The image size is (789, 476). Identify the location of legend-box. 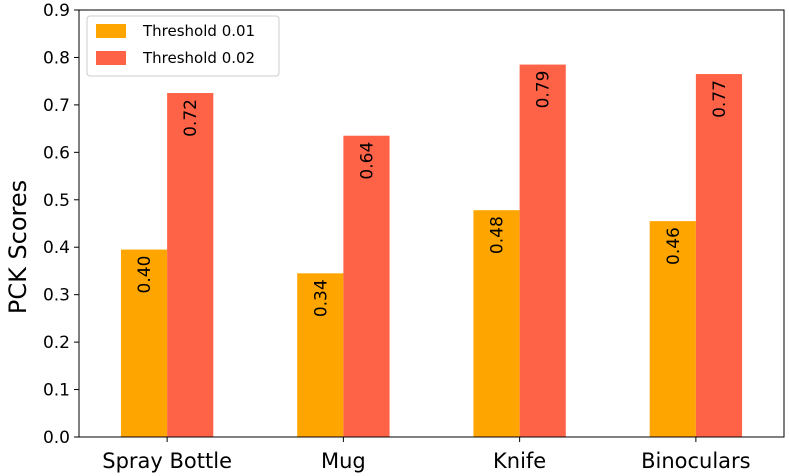
(183, 46).